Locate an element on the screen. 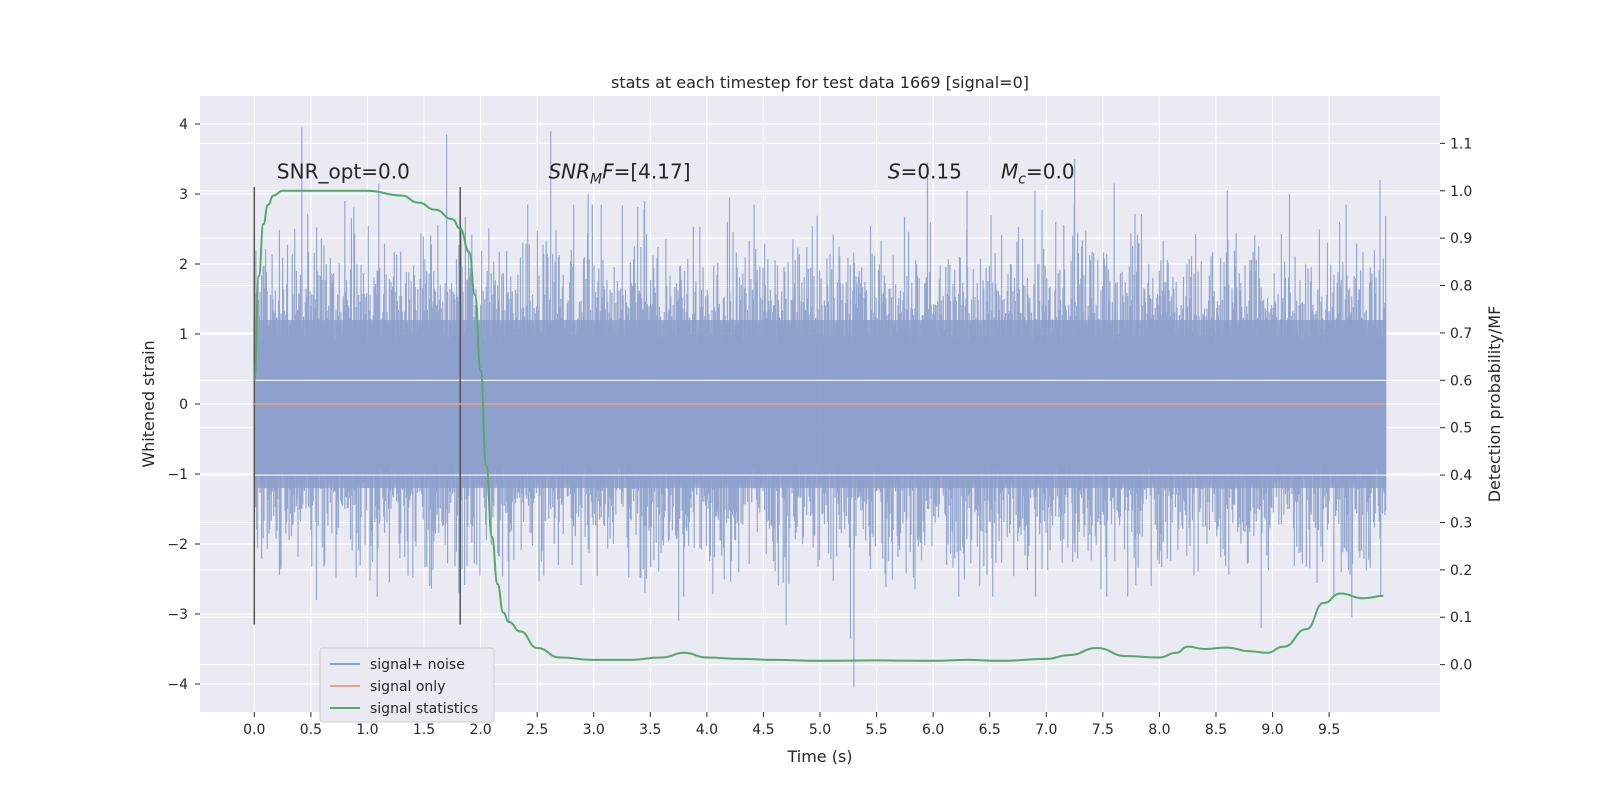  y2-tick-label: 0.5 is located at coordinates (1461, 429).